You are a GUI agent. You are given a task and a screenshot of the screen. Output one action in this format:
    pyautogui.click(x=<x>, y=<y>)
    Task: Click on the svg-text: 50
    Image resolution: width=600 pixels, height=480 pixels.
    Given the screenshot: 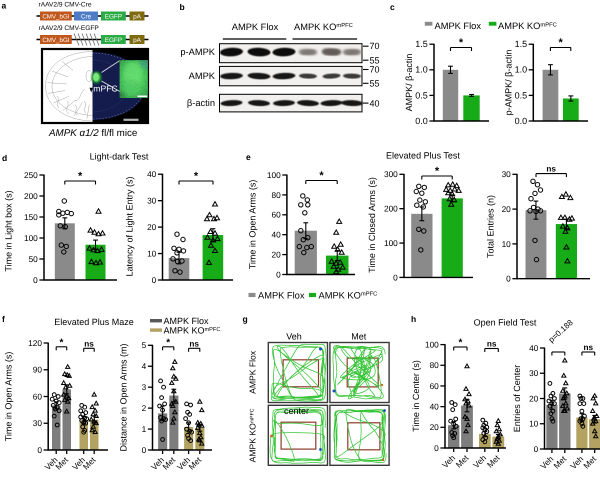 What is the action you would take?
    pyautogui.click(x=34, y=259)
    